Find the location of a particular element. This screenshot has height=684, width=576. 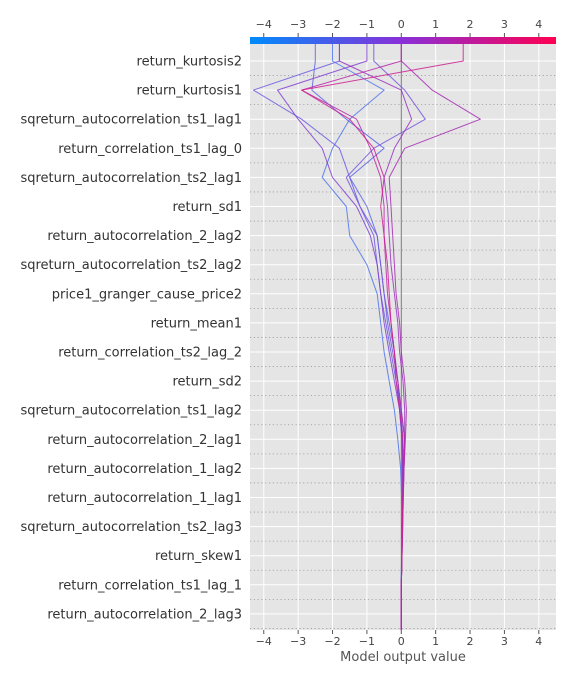

top-tick-label: 3 is located at coordinates (504, 24).